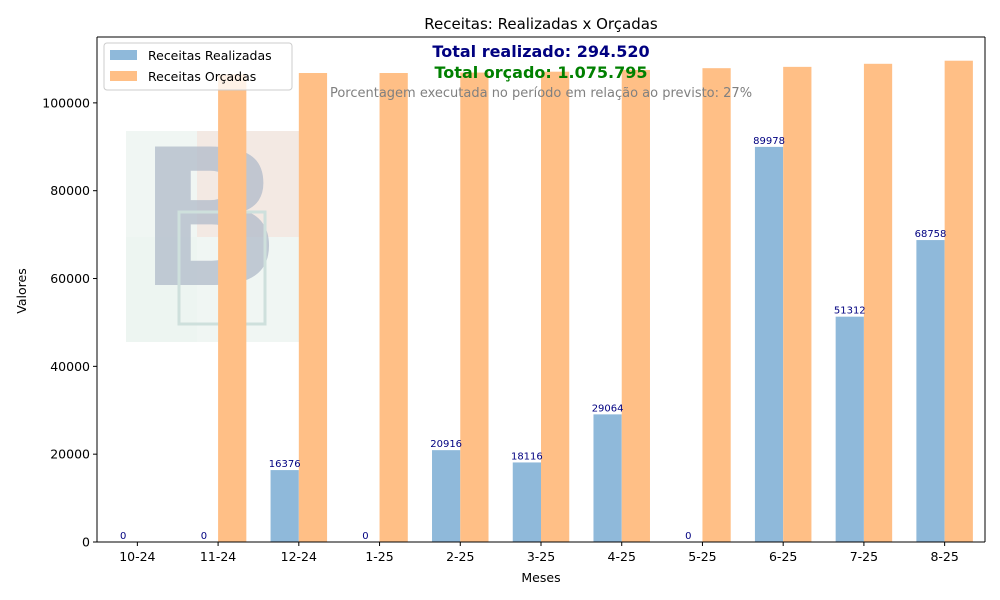  I want to click on bar-data-label: 18116, so click(527, 456).